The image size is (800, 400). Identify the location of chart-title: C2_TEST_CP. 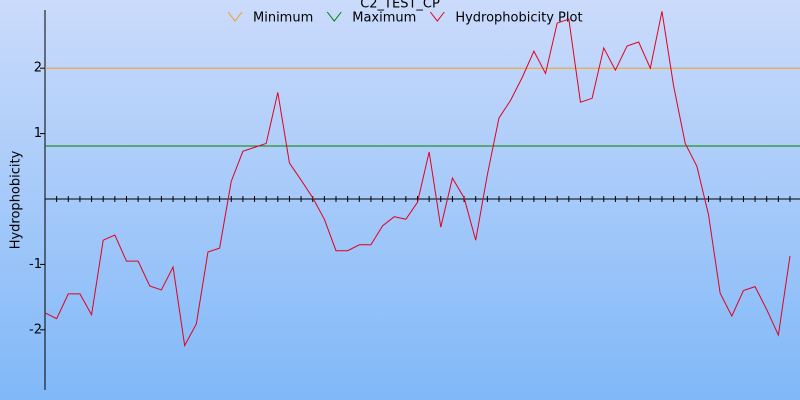
(400, 6).